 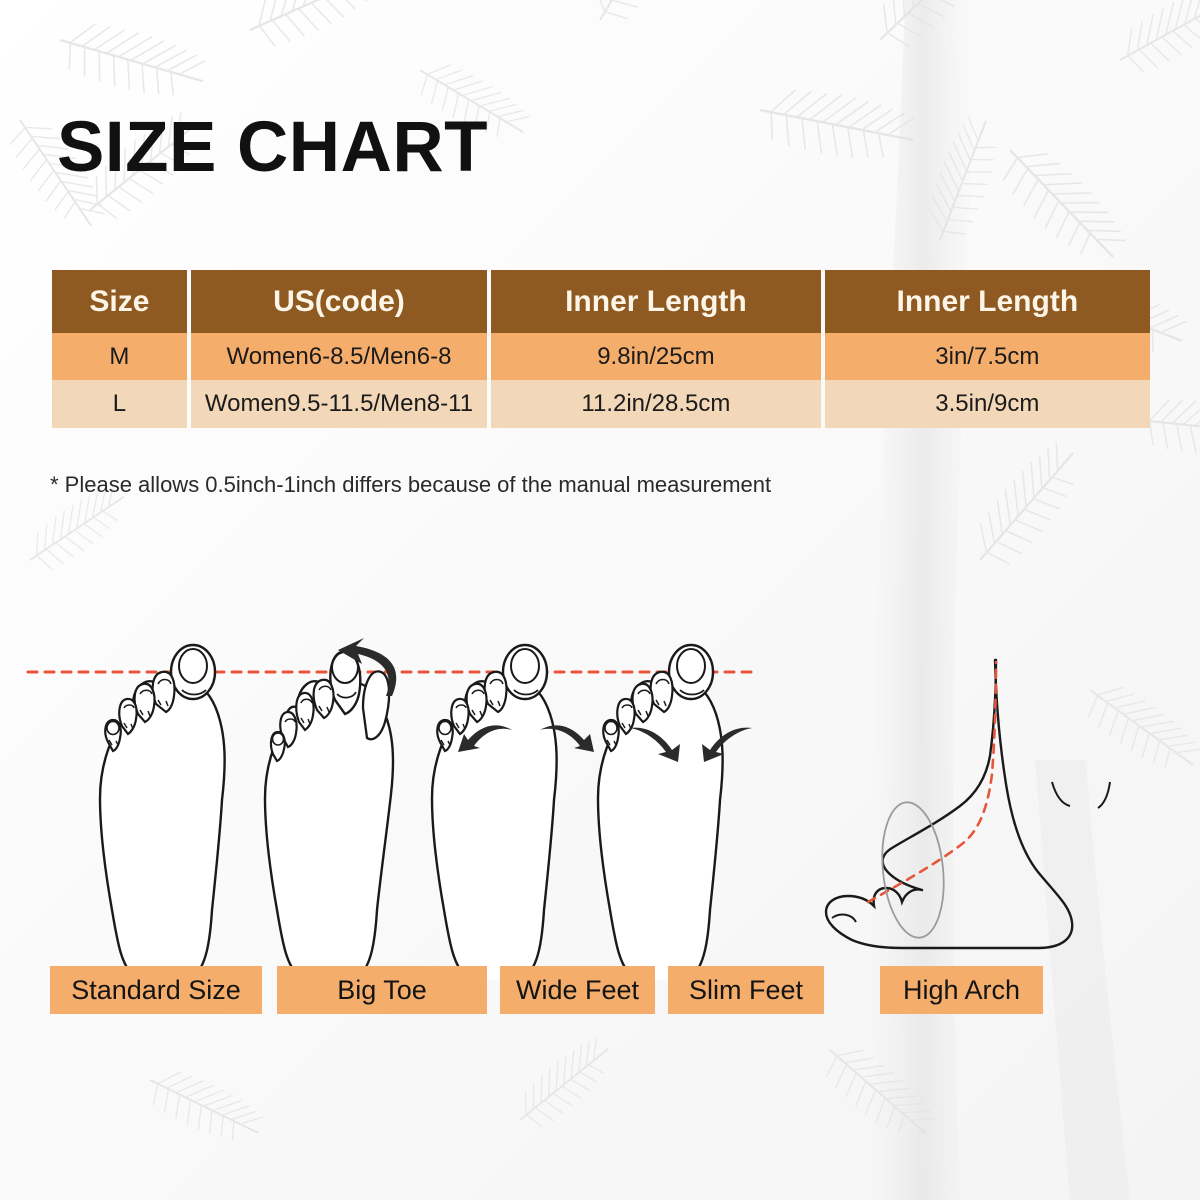 What do you see at coordinates (119, 356) in the screenshot?
I see `cell-size-m: M` at bounding box center [119, 356].